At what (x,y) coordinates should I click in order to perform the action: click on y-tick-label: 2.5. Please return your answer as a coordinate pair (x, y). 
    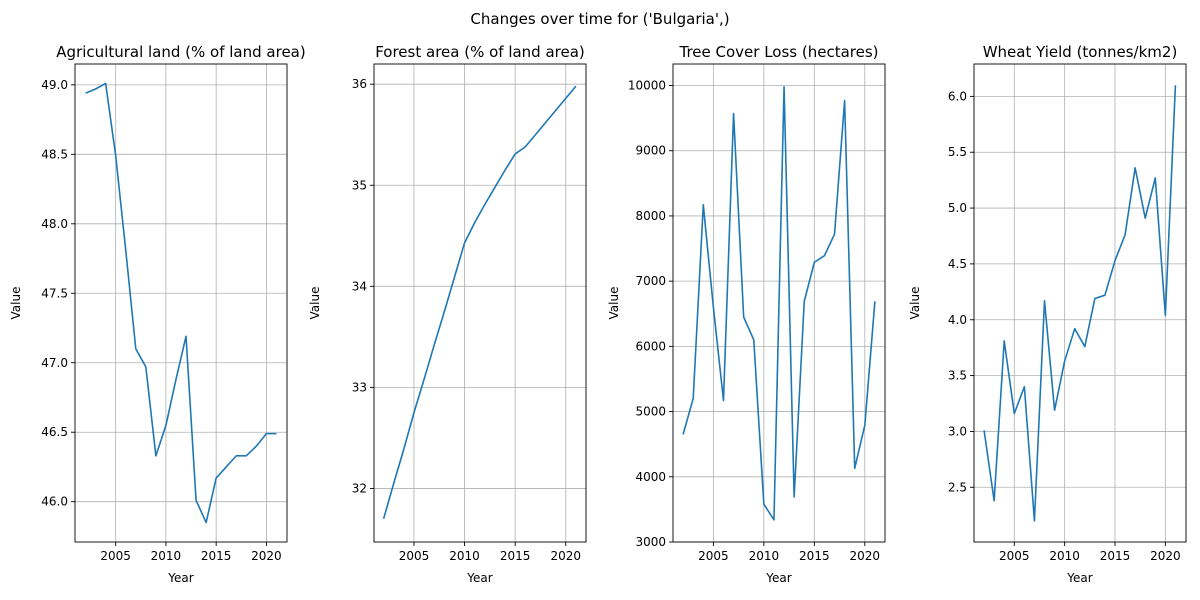
    Looking at the image, I should click on (957, 487).